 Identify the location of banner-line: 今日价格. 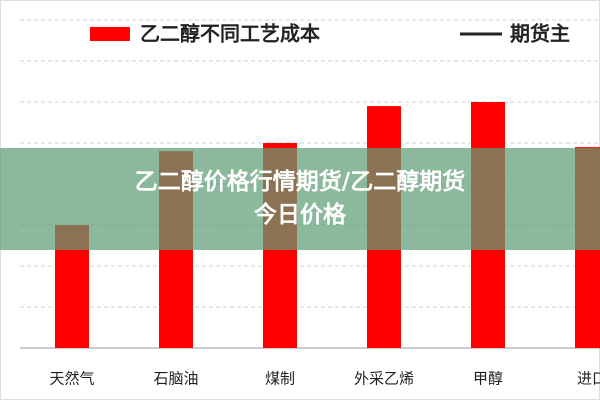
(300, 215).